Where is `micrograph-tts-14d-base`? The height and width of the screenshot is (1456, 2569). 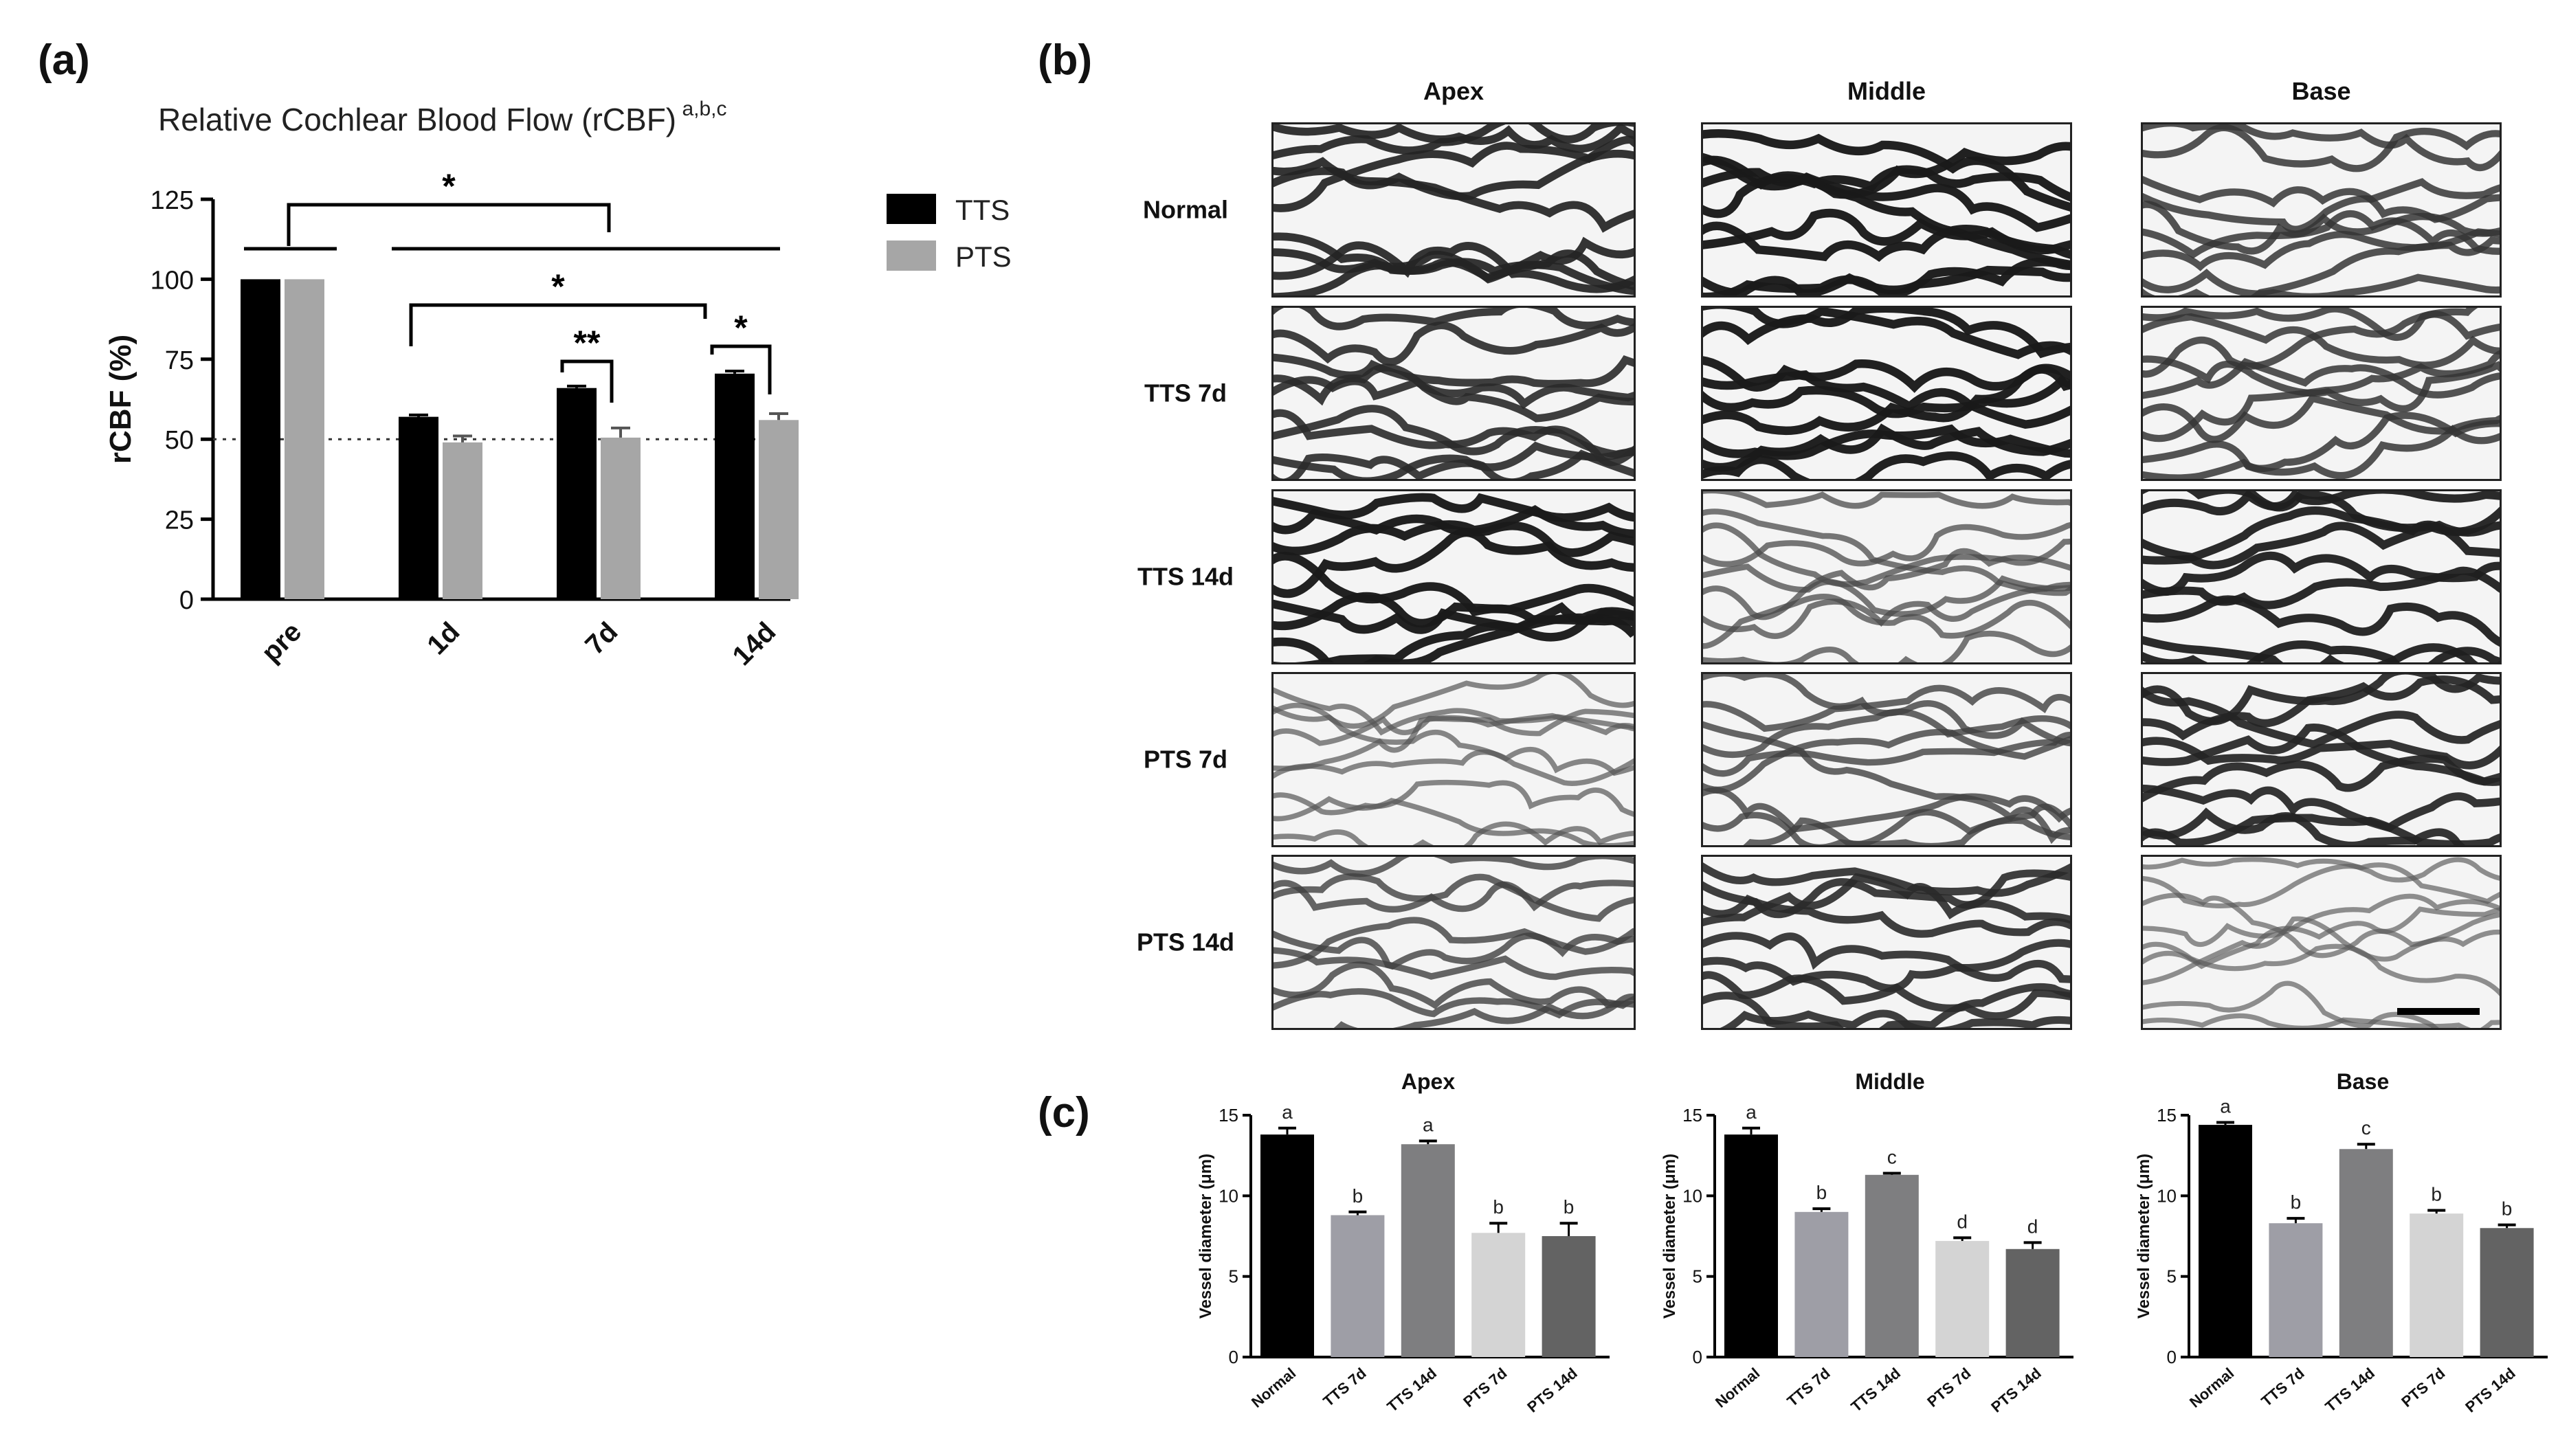 micrograph-tts-14d-base is located at coordinates (2321, 576).